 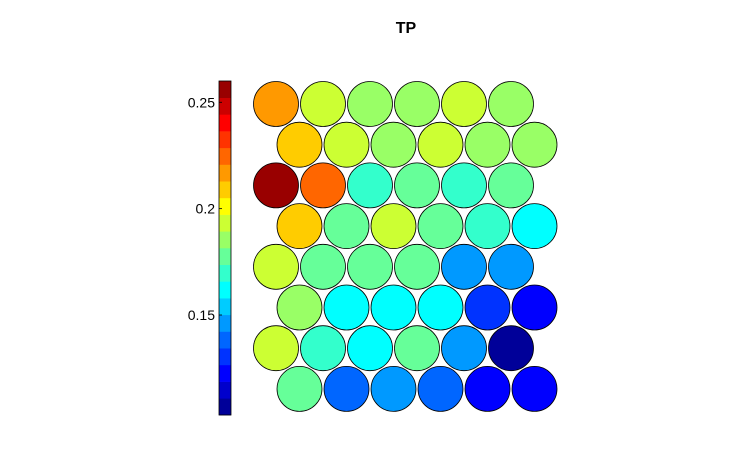 What do you see at coordinates (201, 102) in the screenshot?
I see `colorbar-tick-label: 0.25` at bounding box center [201, 102].